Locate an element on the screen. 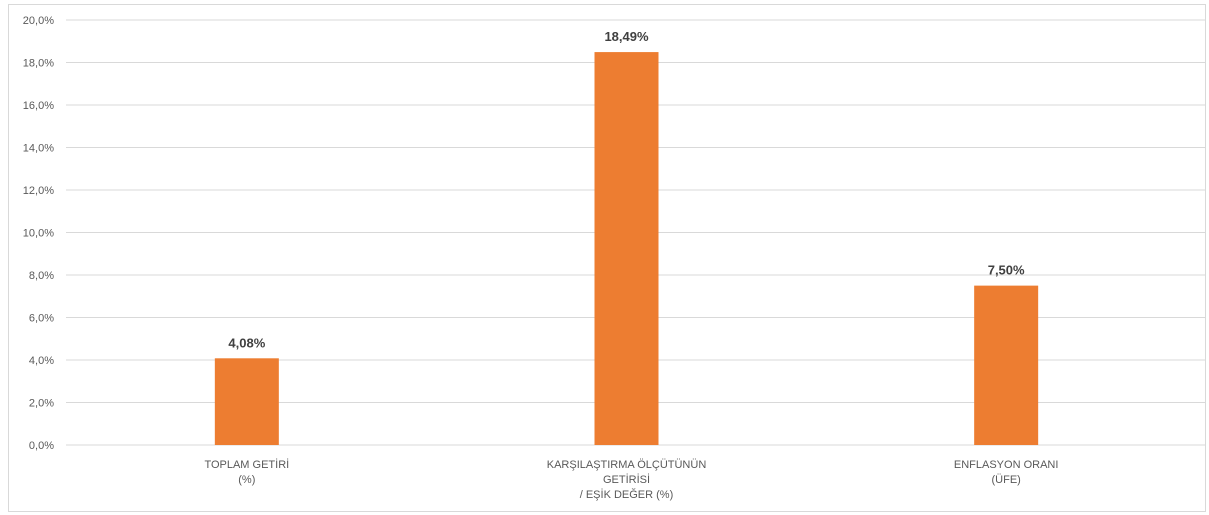  x-category-label: / EŞİK DEĞER (%) is located at coordinates (627, 494).